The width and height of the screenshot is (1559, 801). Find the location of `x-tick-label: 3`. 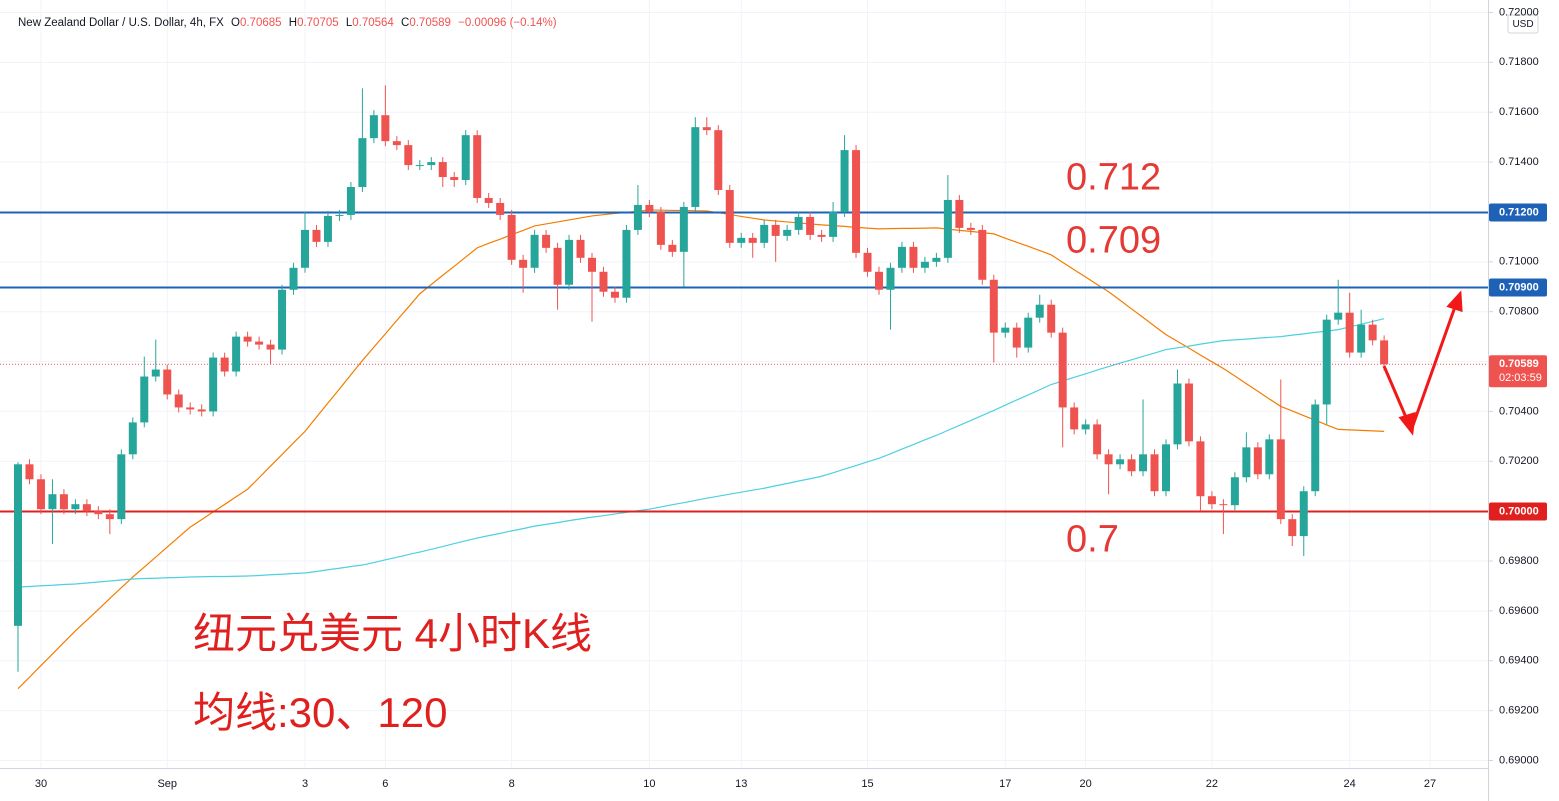

x-tick-label: 3 is located at coordinates (305, 784).